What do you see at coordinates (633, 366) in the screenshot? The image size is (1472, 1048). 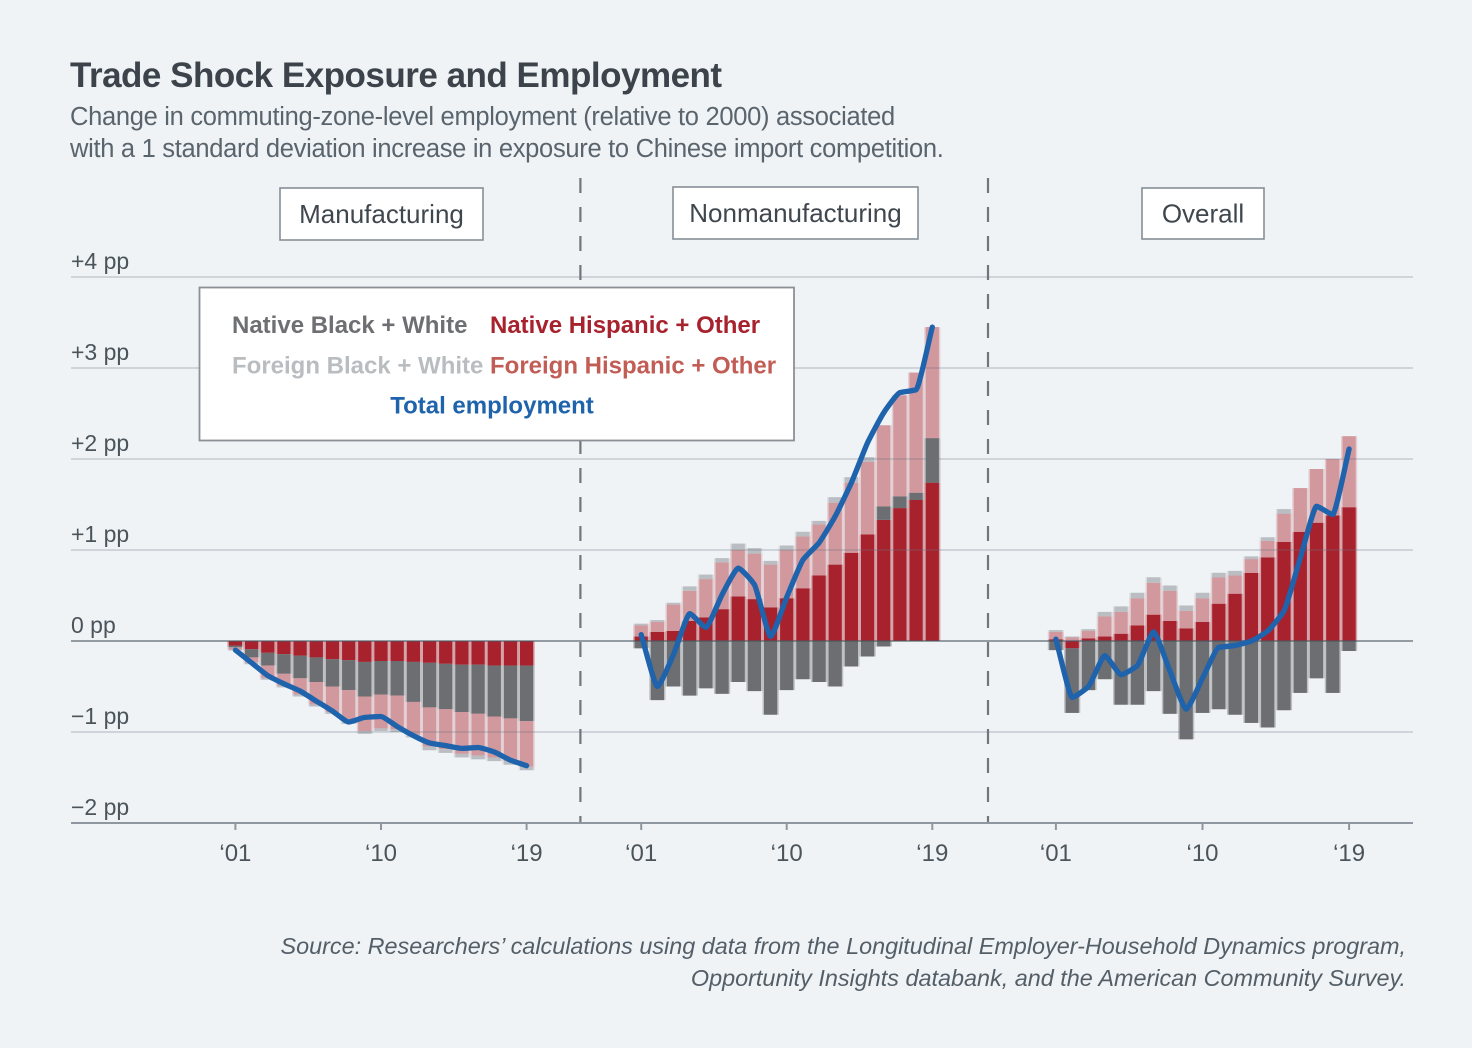 I see `svg-text: Foreign Hispanic + Other` at bounding box center [633, 366].